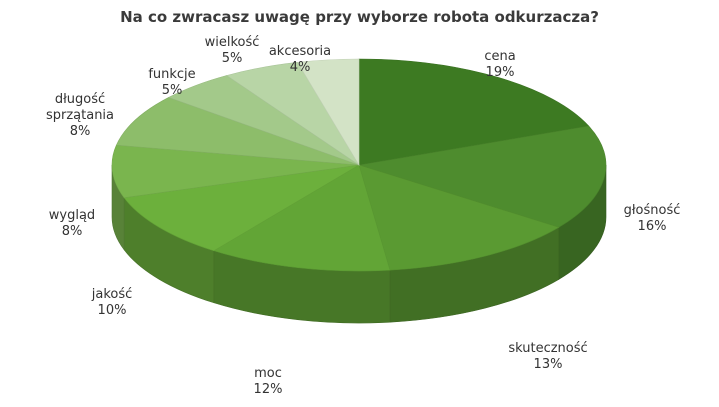  I want to click on slice-label-4: jakość 10%, so click(112, 302).